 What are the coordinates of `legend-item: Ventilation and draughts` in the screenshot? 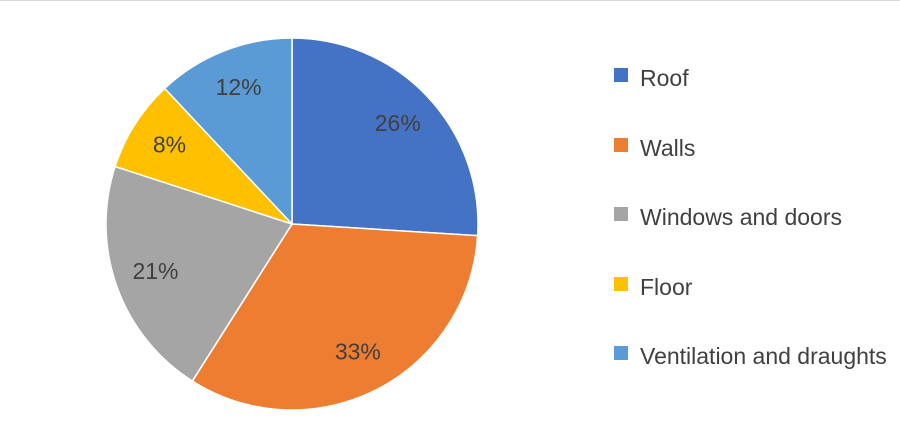 It's located at (752, 356).